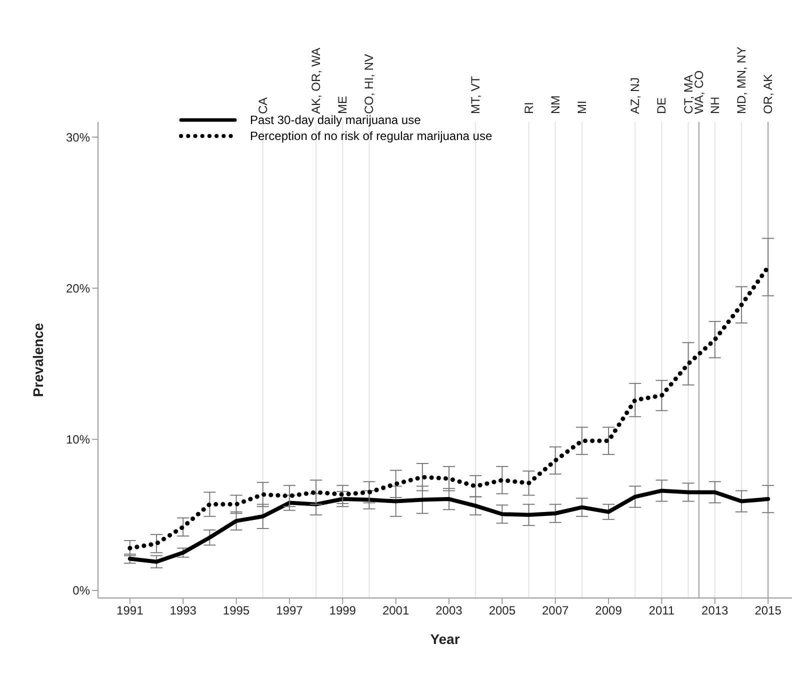 Image resolution: width=812 pixels, height=689 pixels. Describe the element at coordinates (342, 611) in the screenshot. I see `x-tick-label: 1999` at that location.